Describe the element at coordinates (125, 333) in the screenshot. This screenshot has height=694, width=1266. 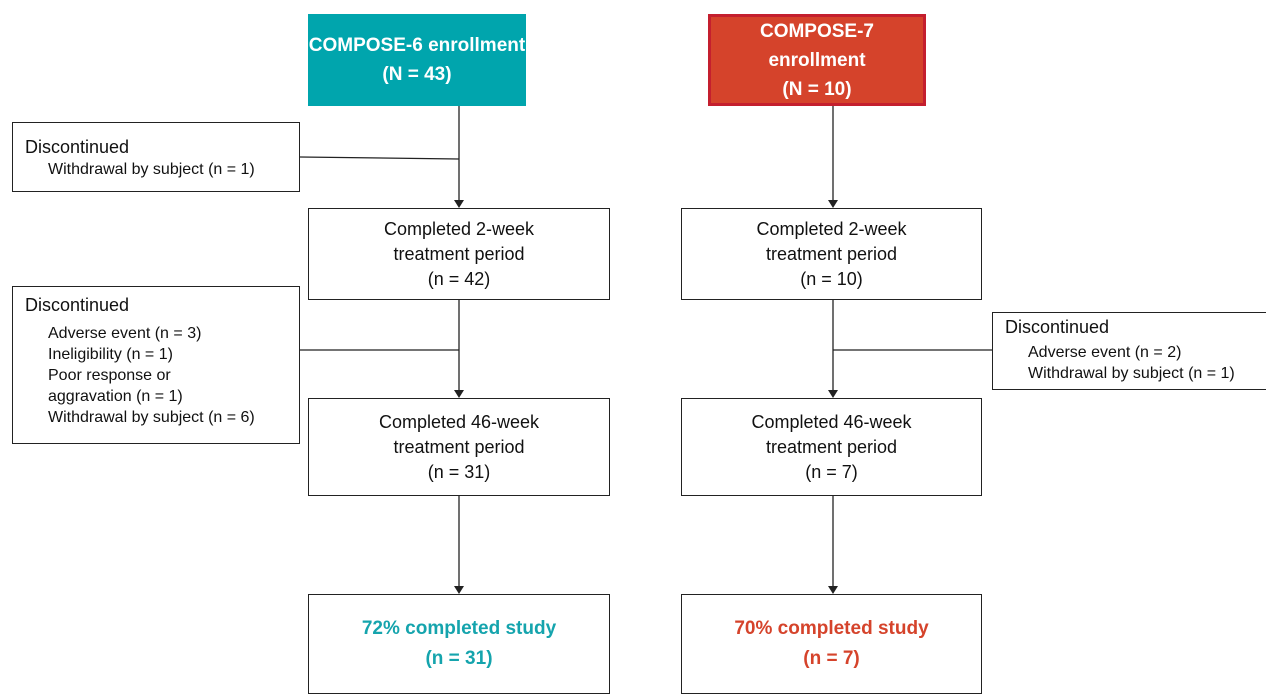
I see `discontinued-item: Adverse event (n = 3)` at that location.